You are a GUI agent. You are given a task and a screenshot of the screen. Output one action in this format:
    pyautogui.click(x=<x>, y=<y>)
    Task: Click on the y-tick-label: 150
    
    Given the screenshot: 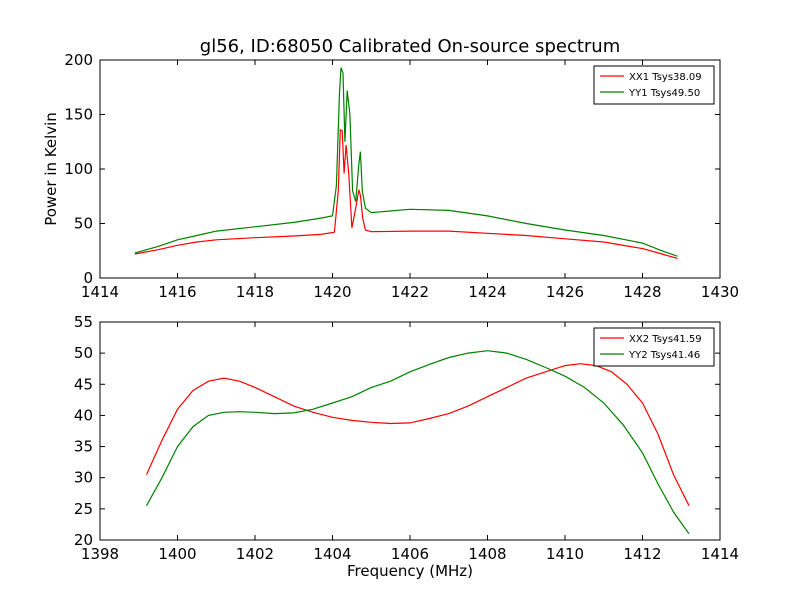 What is the action you would take?
    pyautogui.click(x=78, y=115)
    